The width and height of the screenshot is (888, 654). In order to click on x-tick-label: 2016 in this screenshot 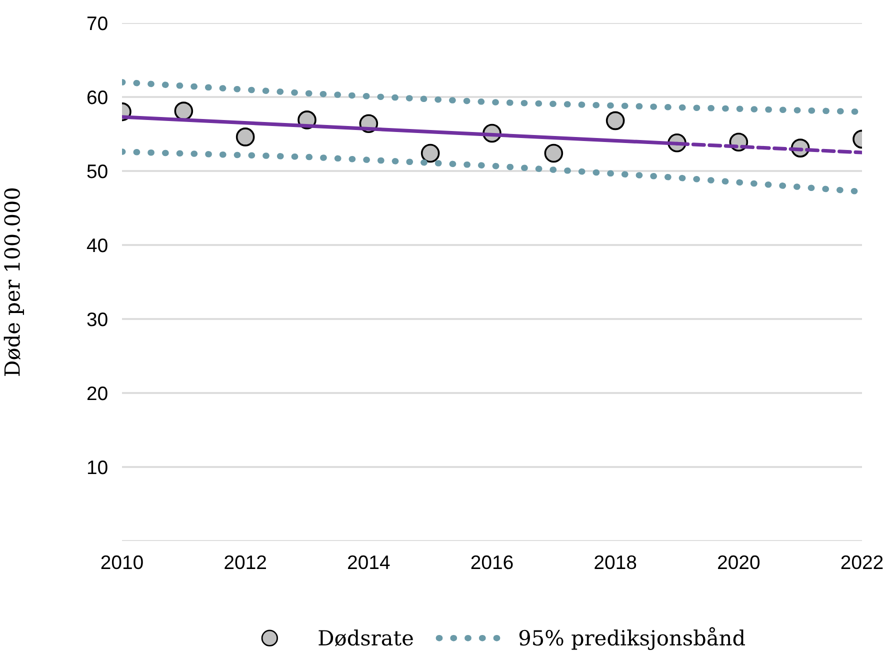, I will do `click(492, 562)`.